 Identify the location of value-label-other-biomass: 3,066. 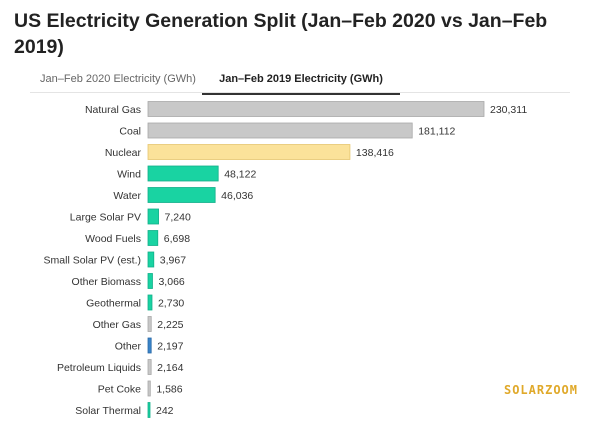
(171, 282).